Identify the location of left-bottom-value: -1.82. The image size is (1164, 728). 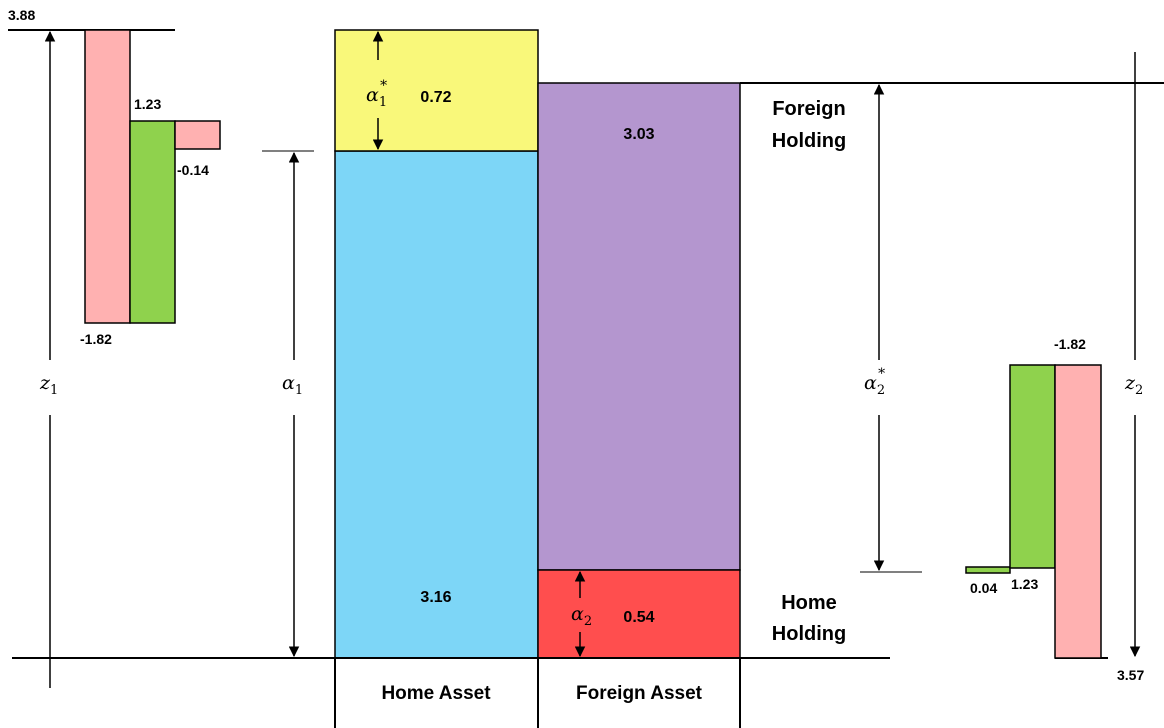
(96, 339).